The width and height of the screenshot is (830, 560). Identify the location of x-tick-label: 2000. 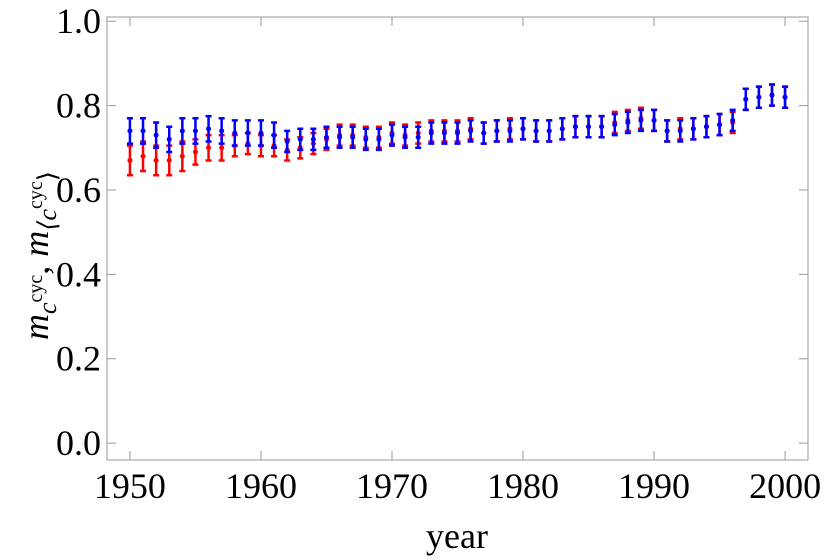
(785, 486).